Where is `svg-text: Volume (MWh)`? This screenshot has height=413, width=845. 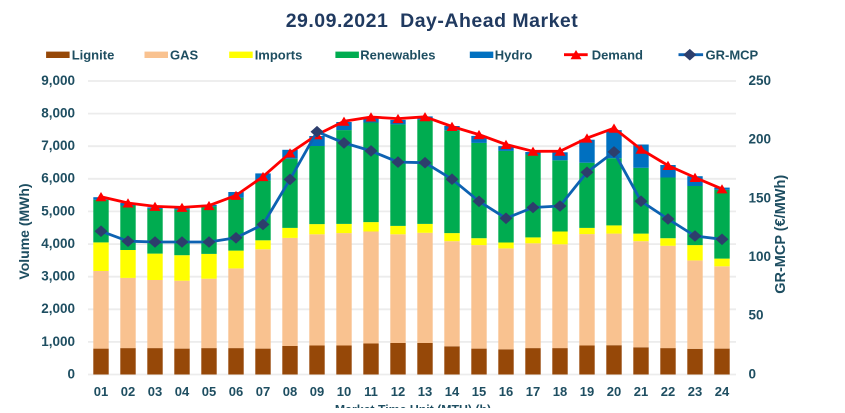
svg-text: Volume (MWh) is located at coordinates (24, 231).